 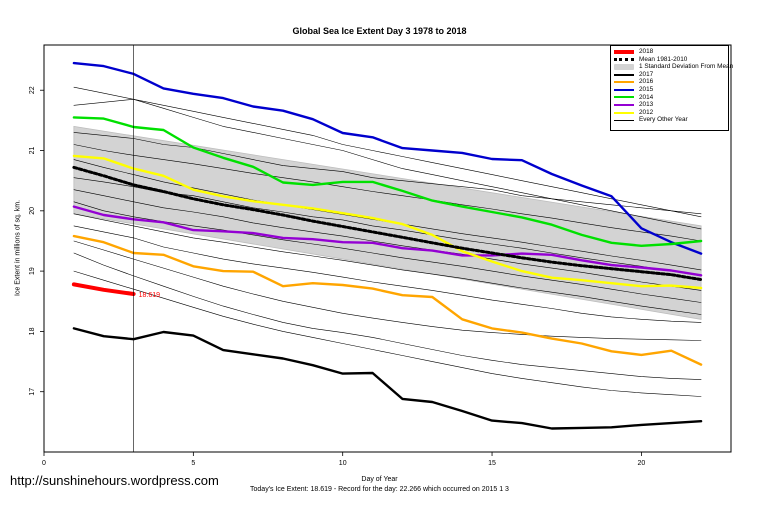 I want to click on legend-entry-2013: 2013, so click(x=669, y=105).